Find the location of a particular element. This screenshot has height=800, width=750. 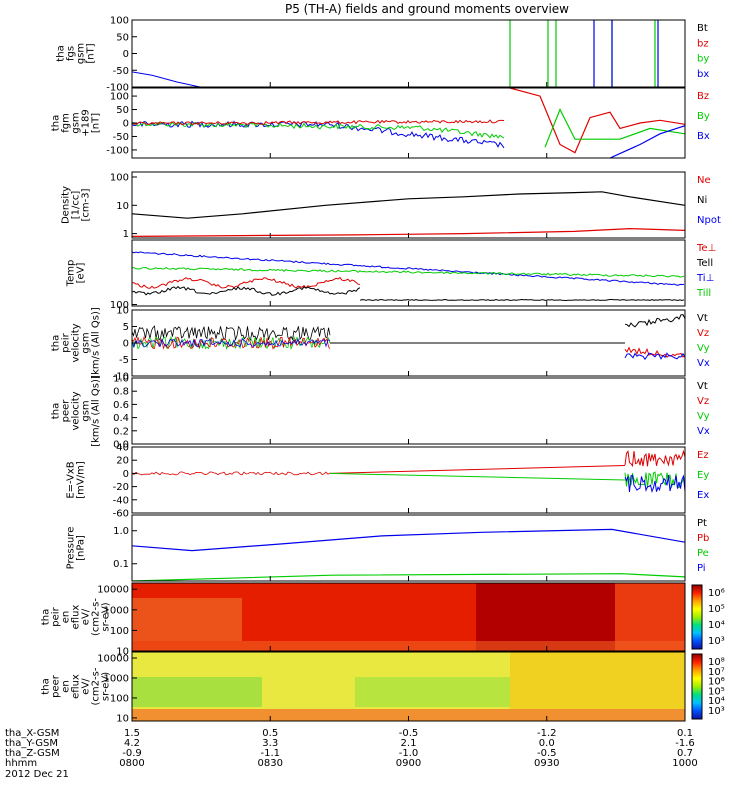

heat-band-early is located at coordinates (187, 619).